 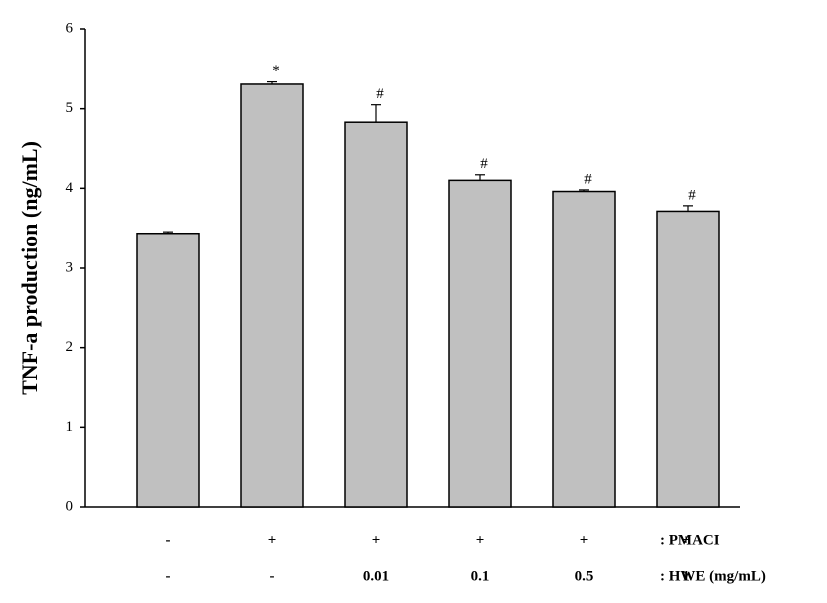 I want to click on treatment-value: 0.1, so click(x=480, y=576).